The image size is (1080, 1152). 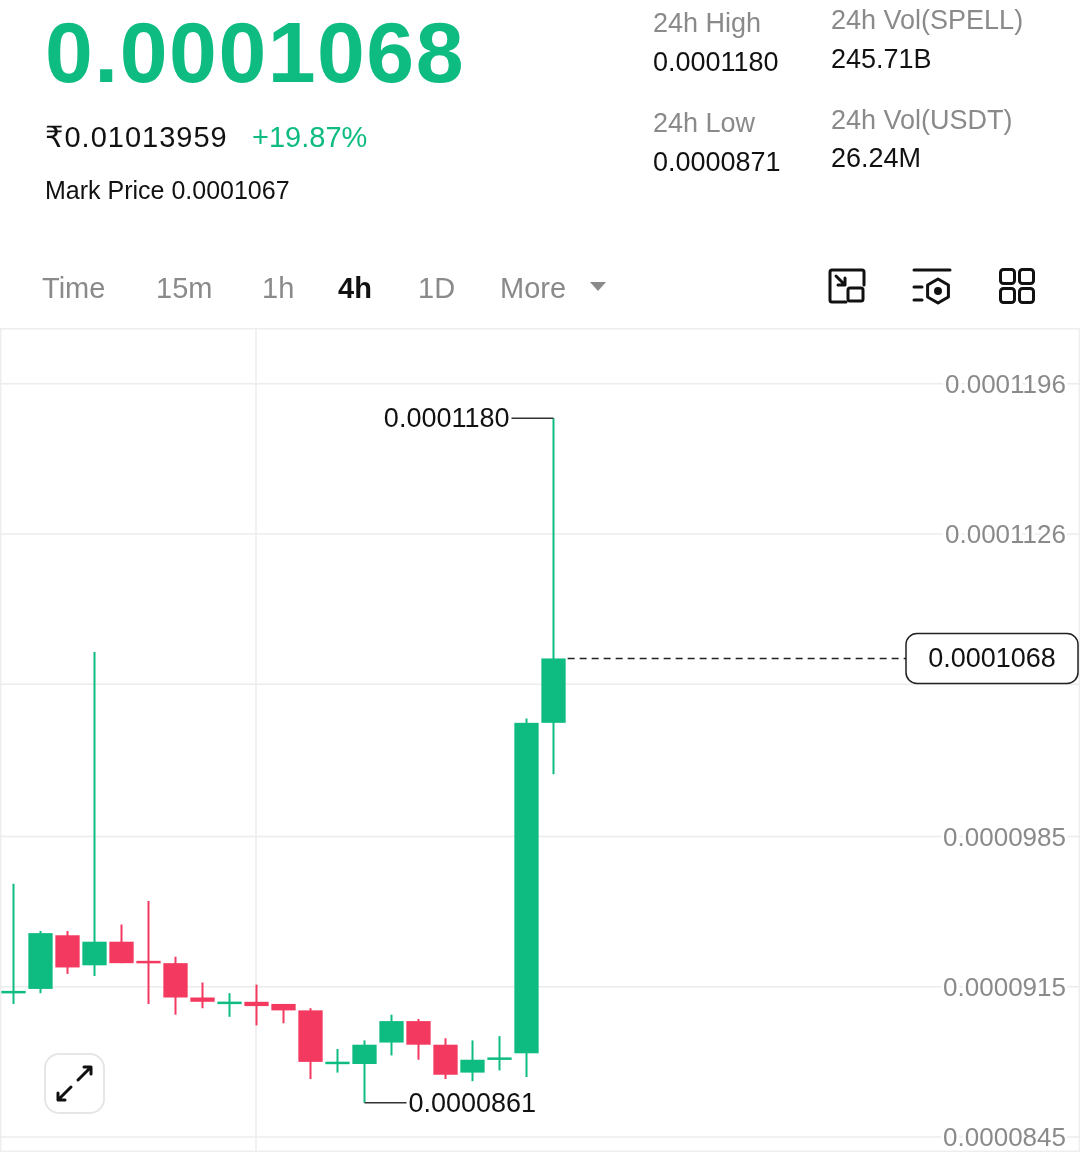 What do you see at coordinates (446, 418) in the screenshot?
I see `annotation: 0.0001180` at bounding box center [446, 418].